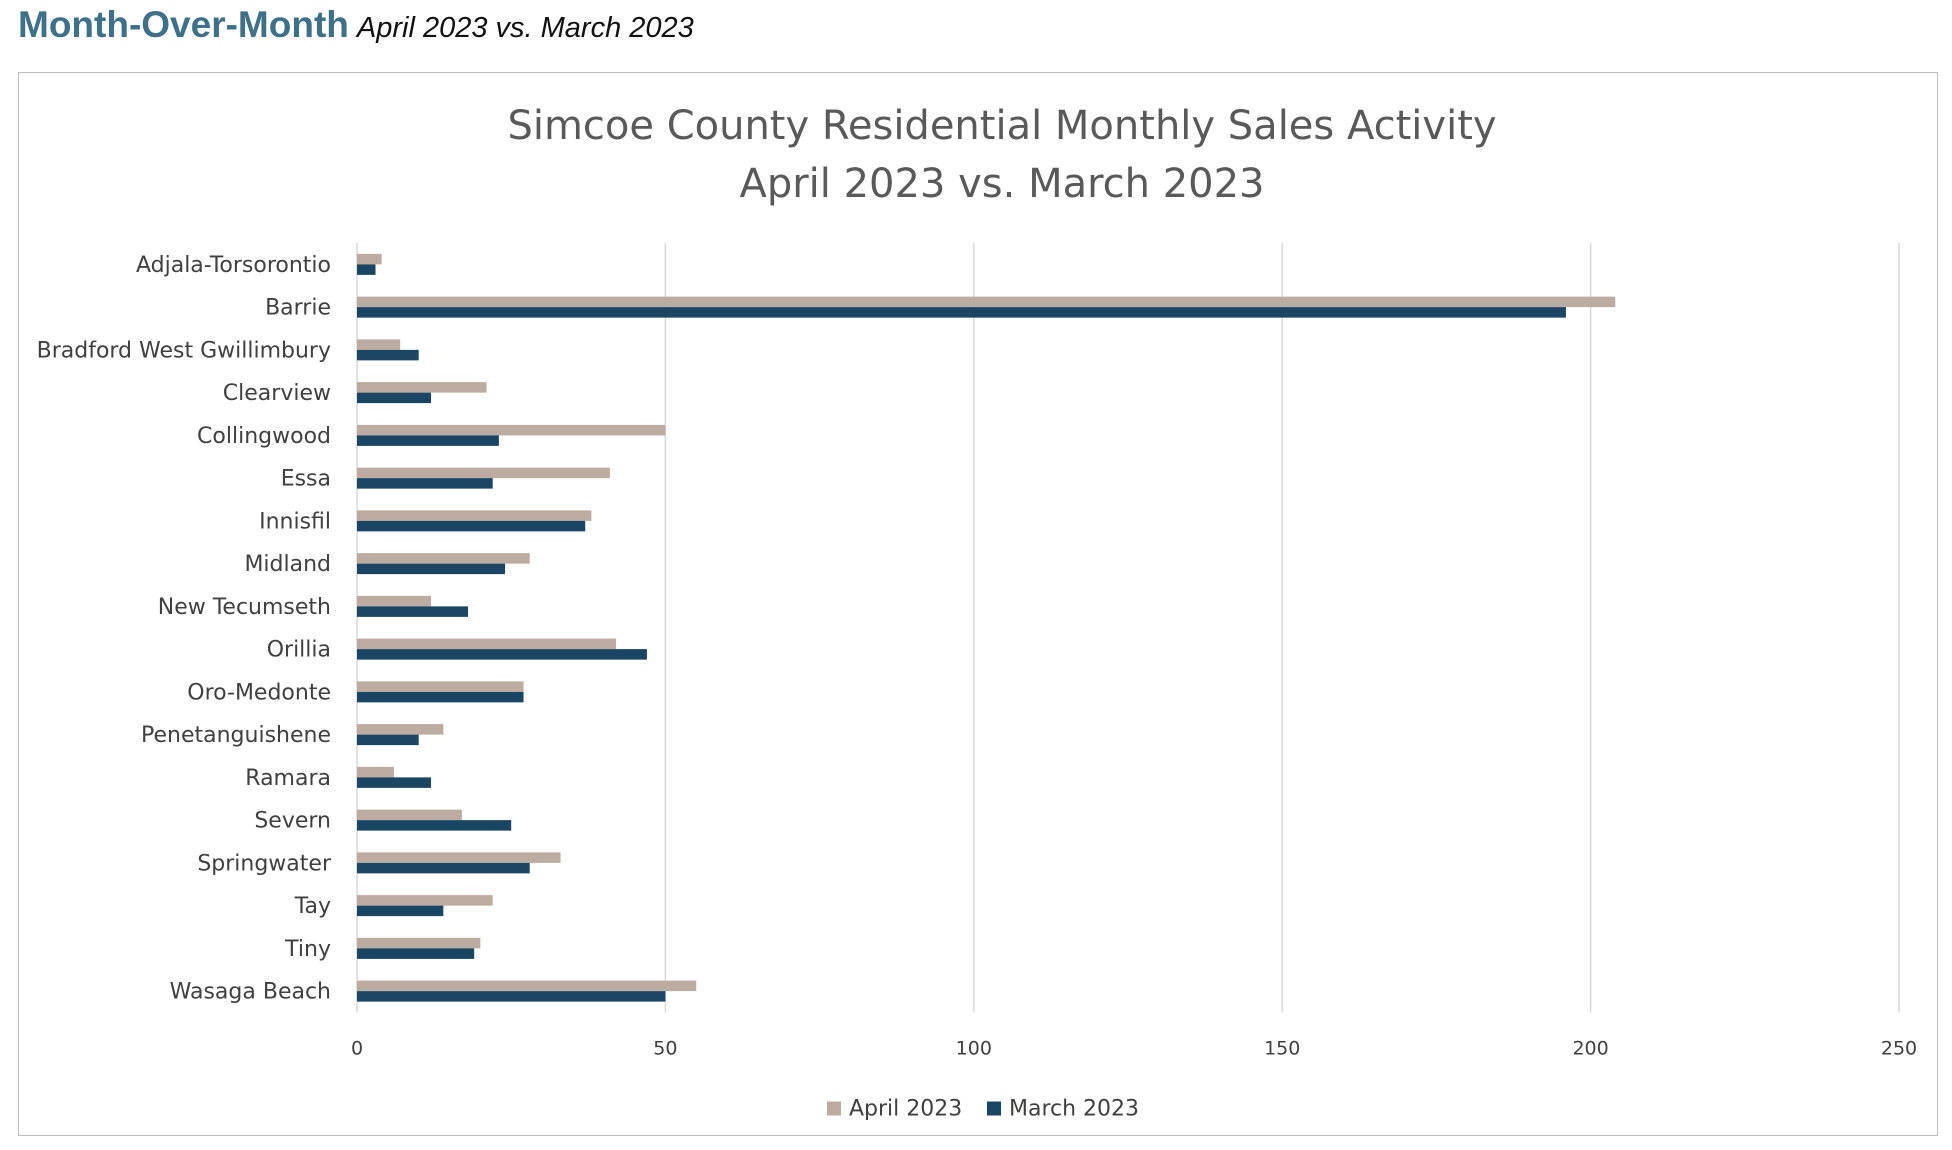 This screenshot has height=1150, width=1952. Describe the element at coordinates (299, 650) in the screenshot. I see `category-label: Orillia` at that location.